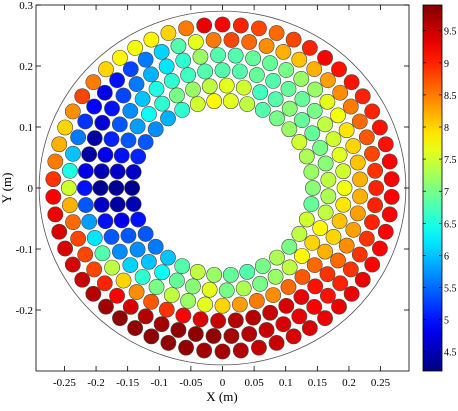  What do you see at coordinates (221, 396) in the screenshot?
I see `x-axis-label: X (m)` at bounding box center [221, 396].